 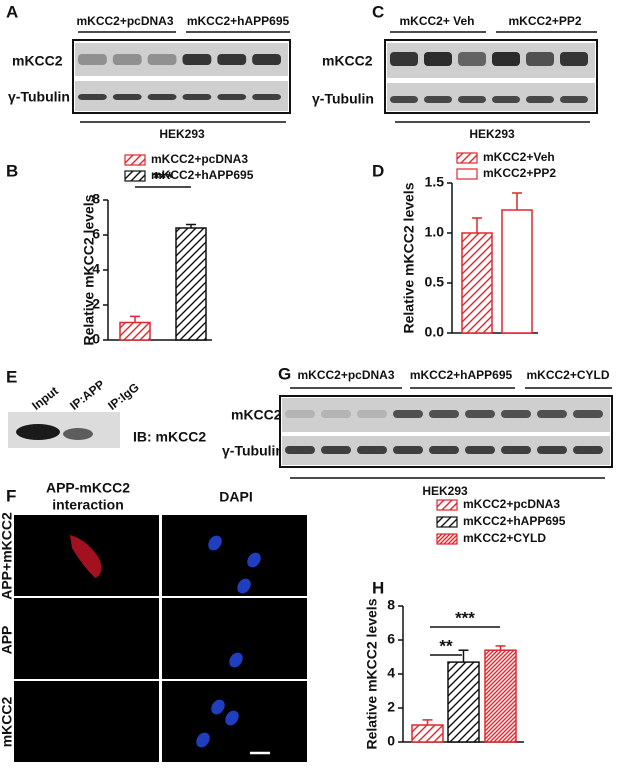 What do you see at coordinates (435, 232) in the screenshot?
I see `y-tick-label: 1.0` at bounding box center [435, 232].